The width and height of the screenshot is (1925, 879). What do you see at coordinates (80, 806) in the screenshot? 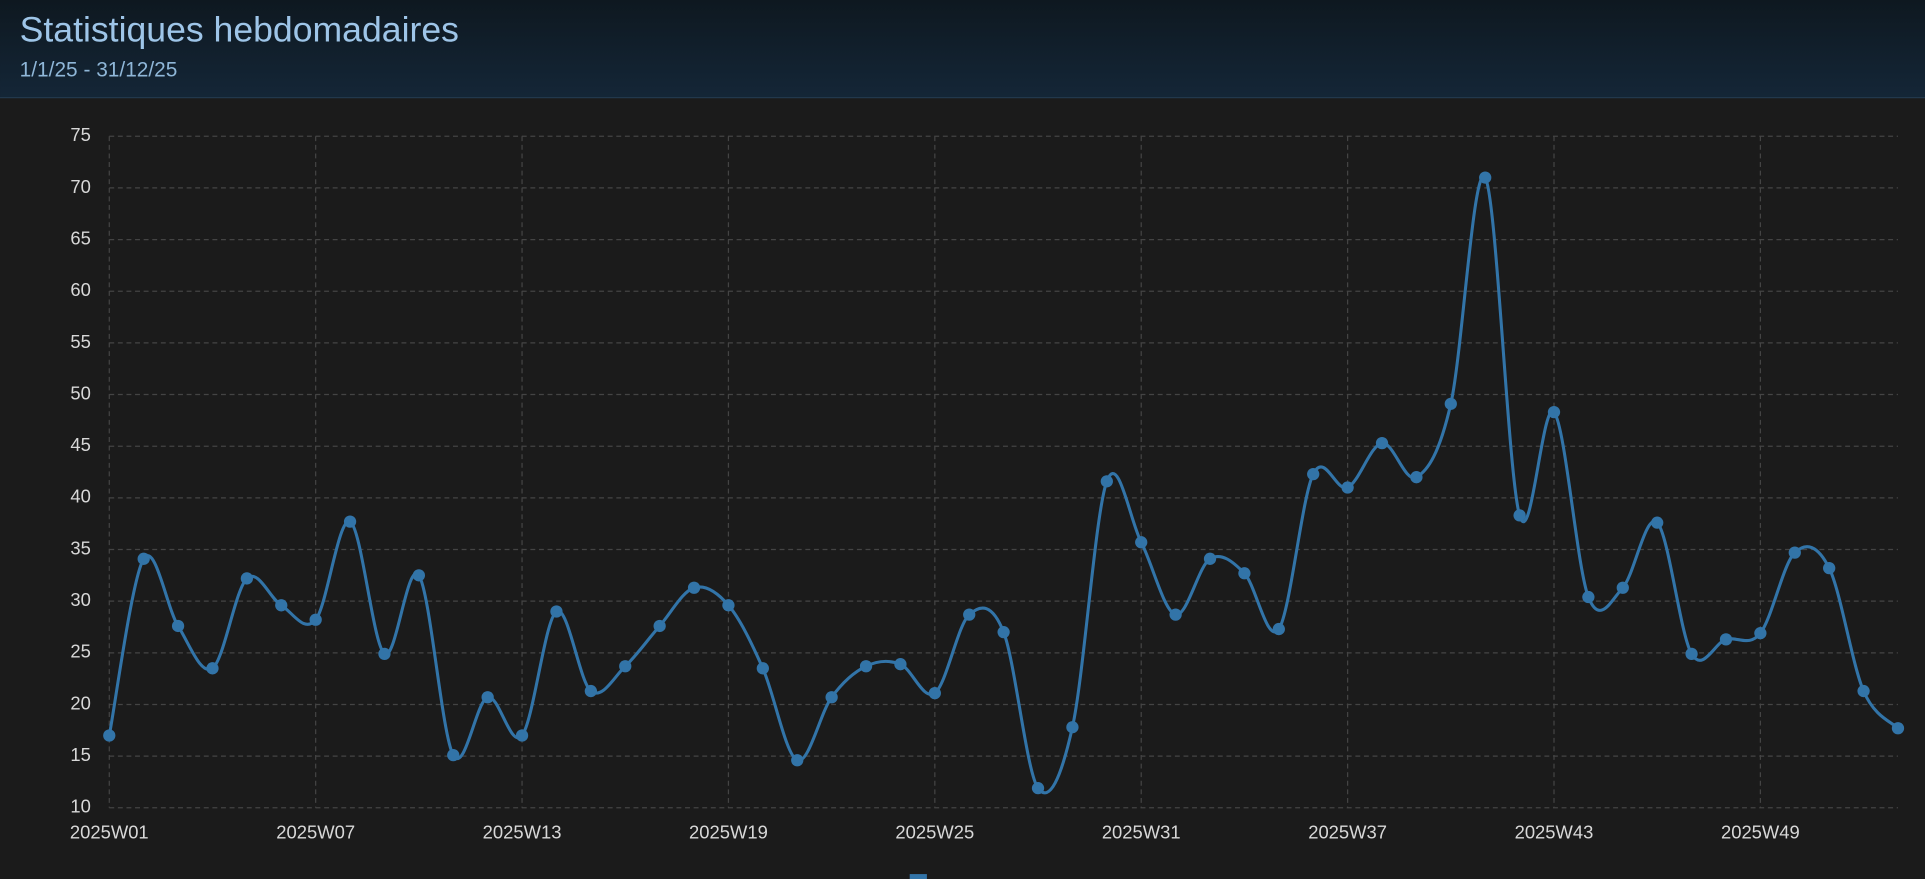
I see `y-tick-label: 10` at bounding box center [80, 806].